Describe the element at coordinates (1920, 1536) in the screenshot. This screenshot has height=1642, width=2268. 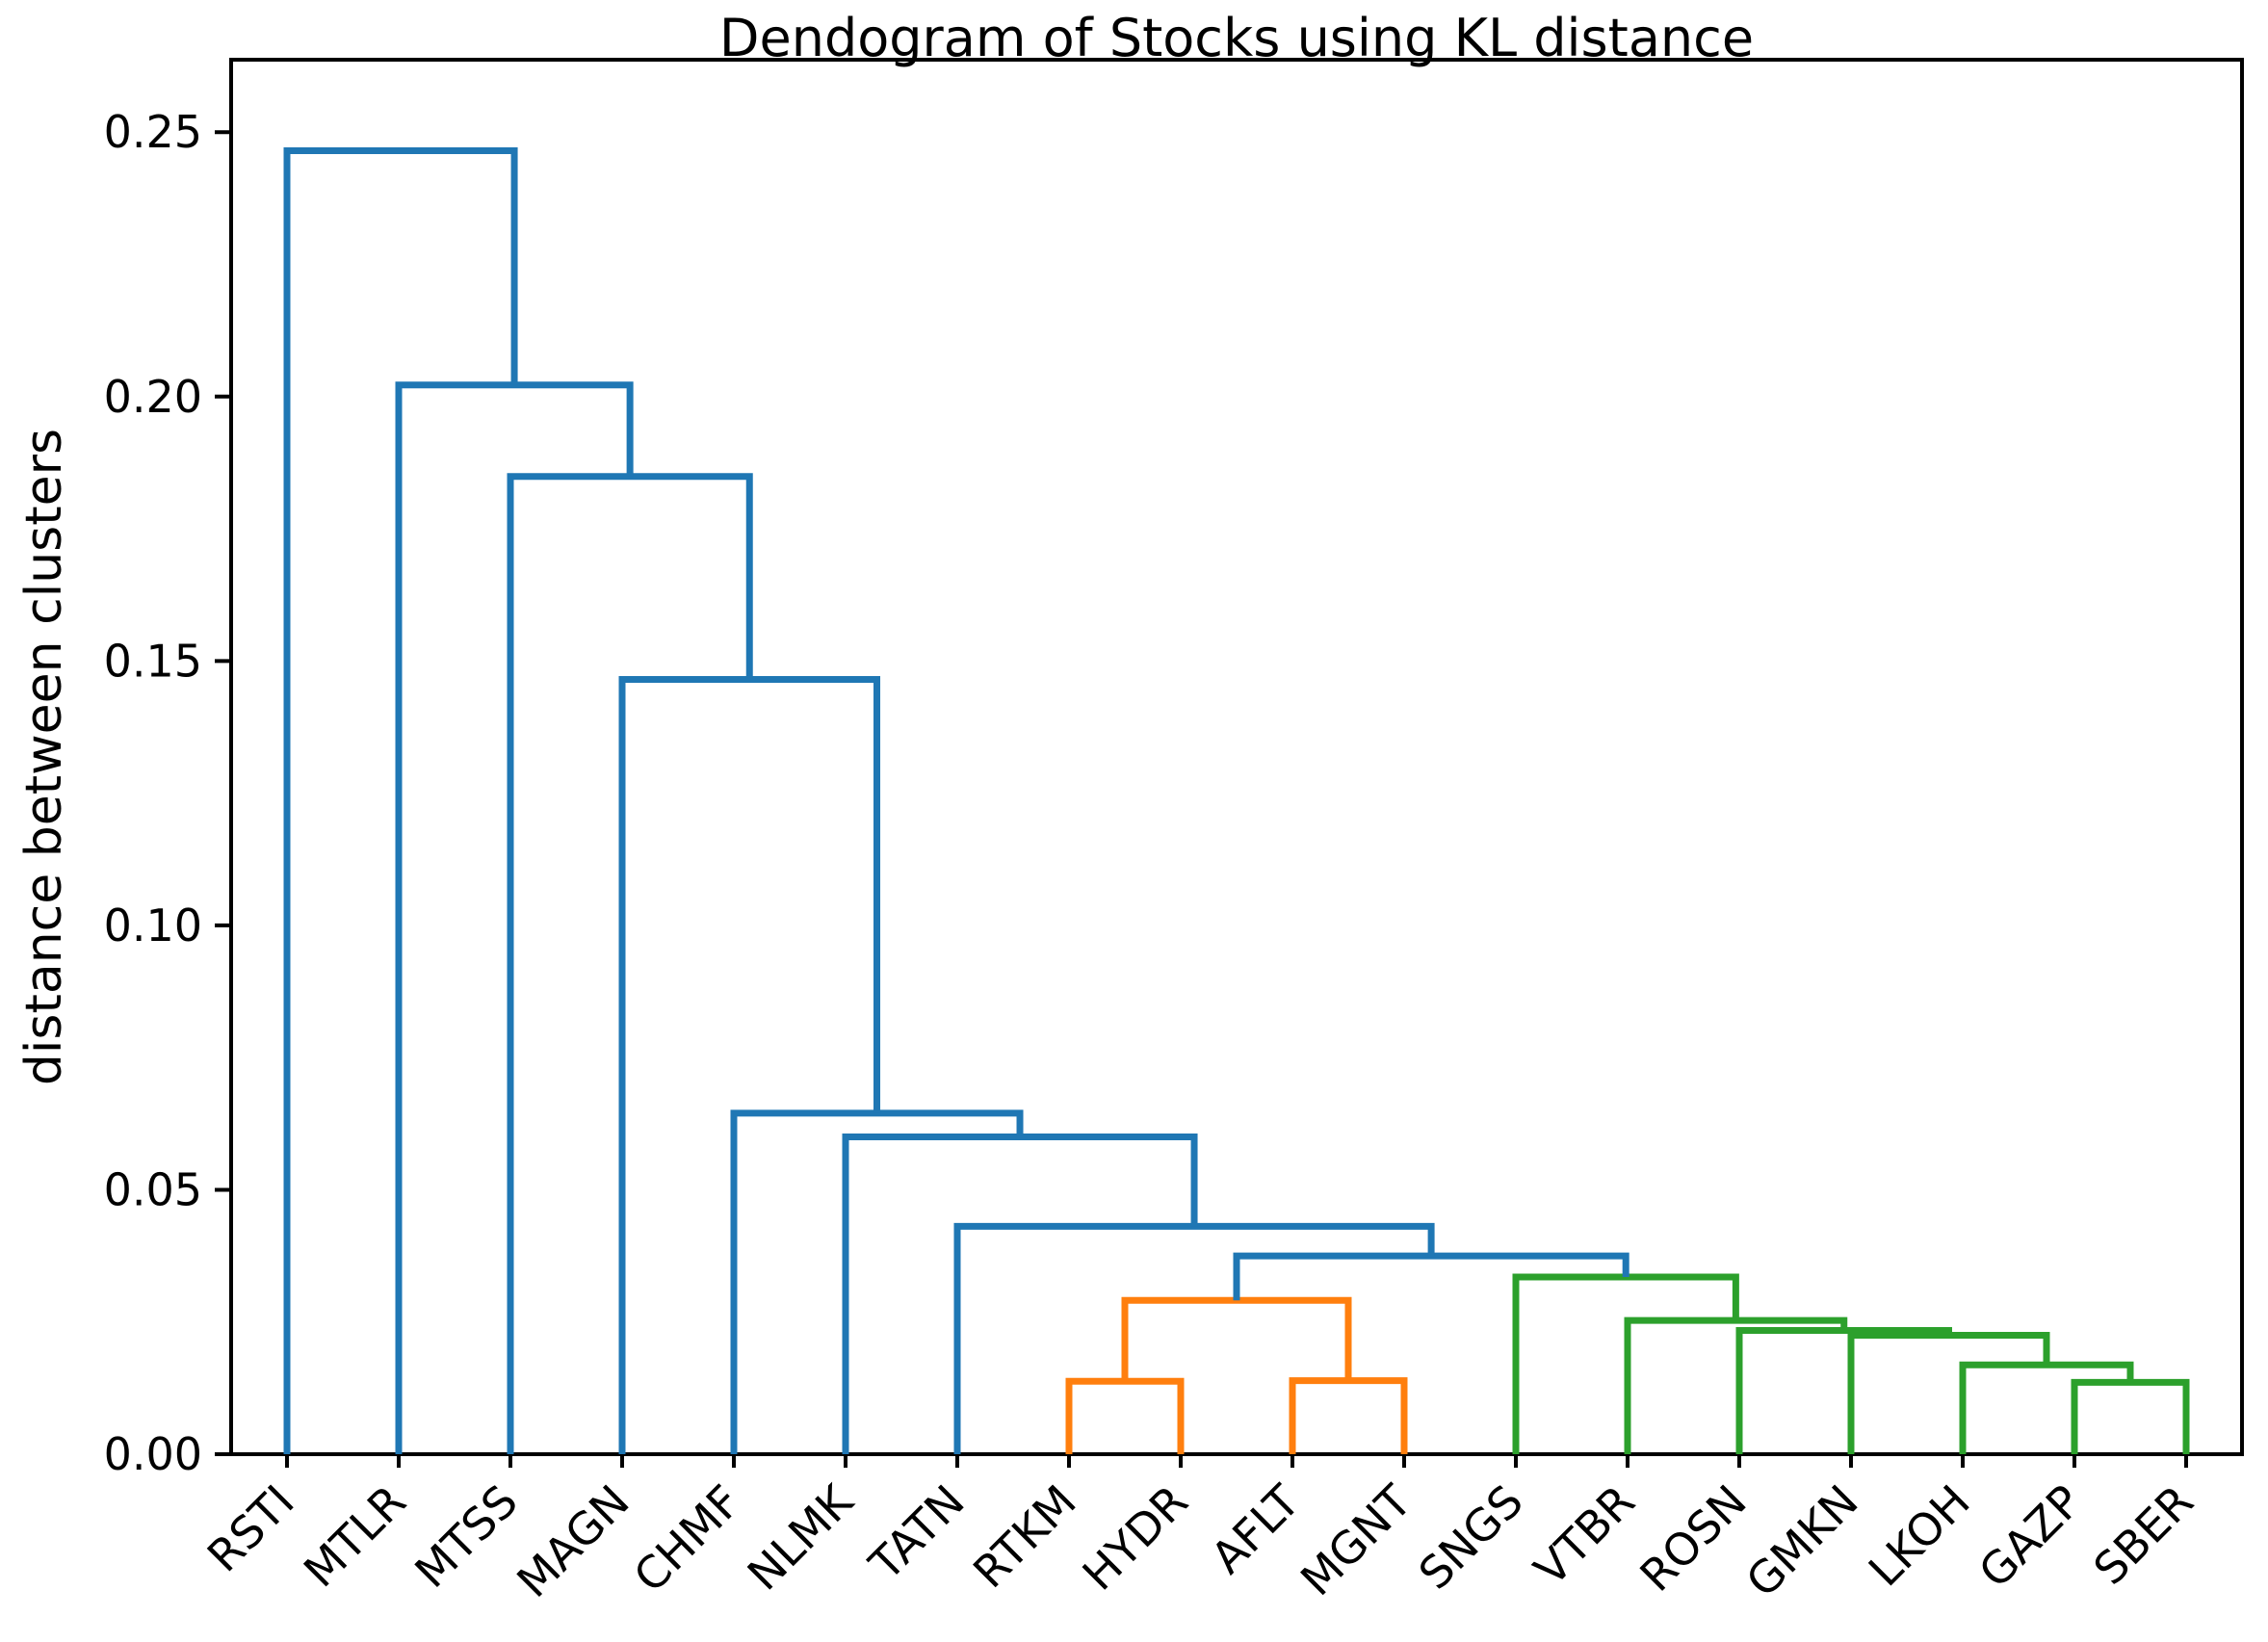
I see `x-tick-label: LKOH` at that location.